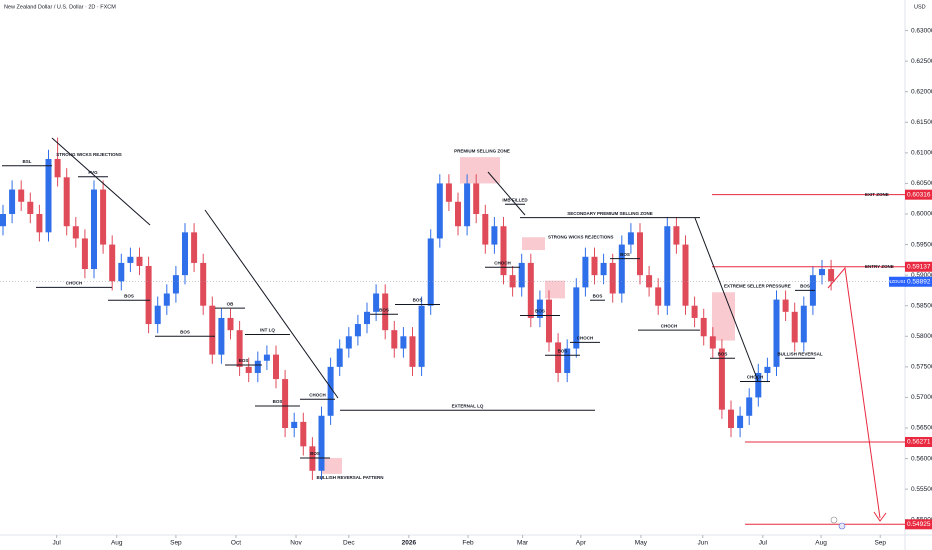 The width and height of the screenshot is (932, 550). I want to click on level-label: ENTRY ZONE, so click(879, 266).